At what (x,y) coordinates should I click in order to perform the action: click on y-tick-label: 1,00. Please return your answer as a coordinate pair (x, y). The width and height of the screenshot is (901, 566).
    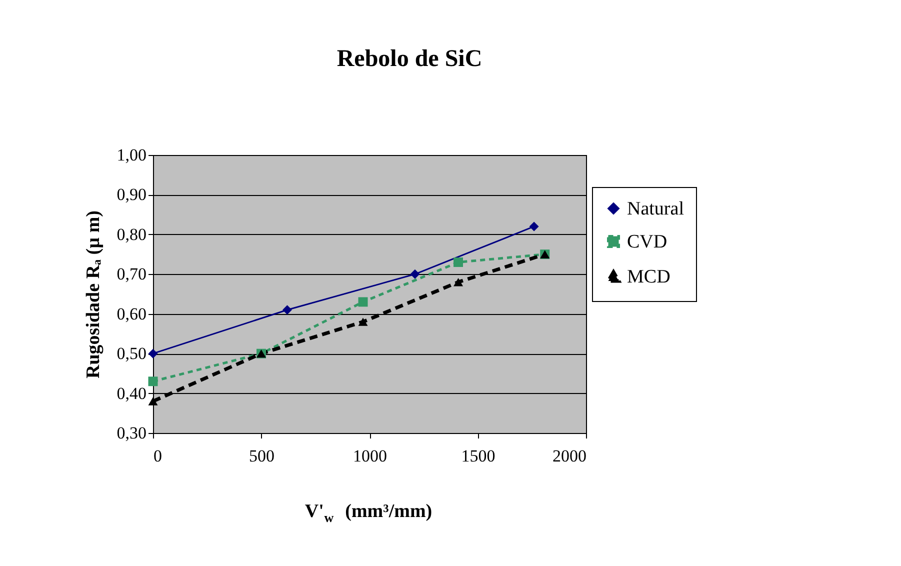
    Looking at the image, I should click on (131, 155).